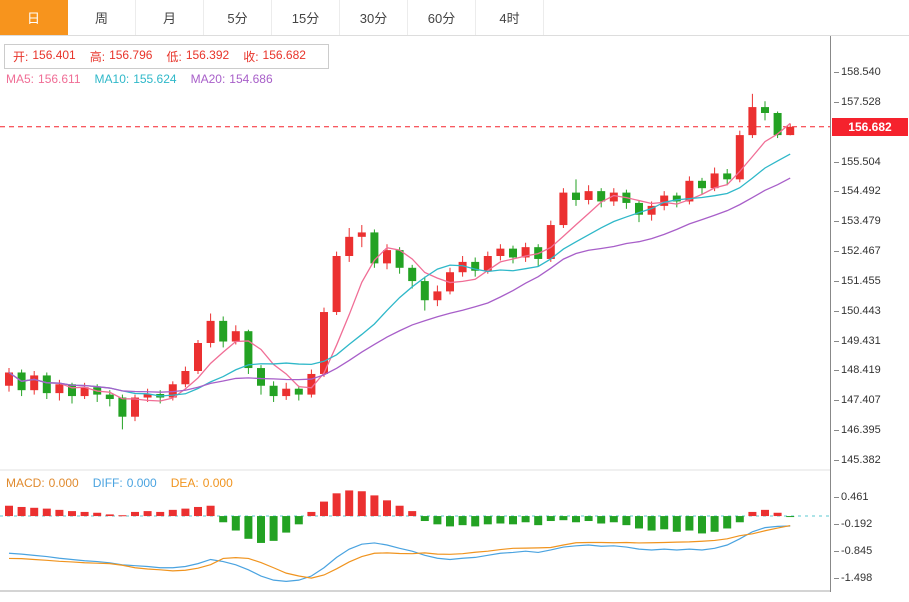 This screenshot has height=602, width=909. What do you see at coordinates (25, 483) in the screenshot?
I see `readout-label: MACD:` at bounding box center [25, 483].